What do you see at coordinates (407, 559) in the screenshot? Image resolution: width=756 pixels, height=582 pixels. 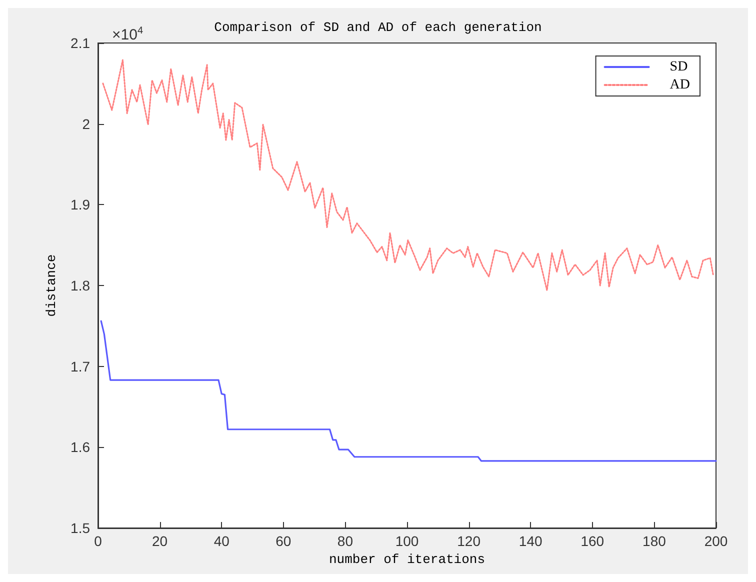 I see `x-axis-title: number of iterations` at bounding box center [407, 559].